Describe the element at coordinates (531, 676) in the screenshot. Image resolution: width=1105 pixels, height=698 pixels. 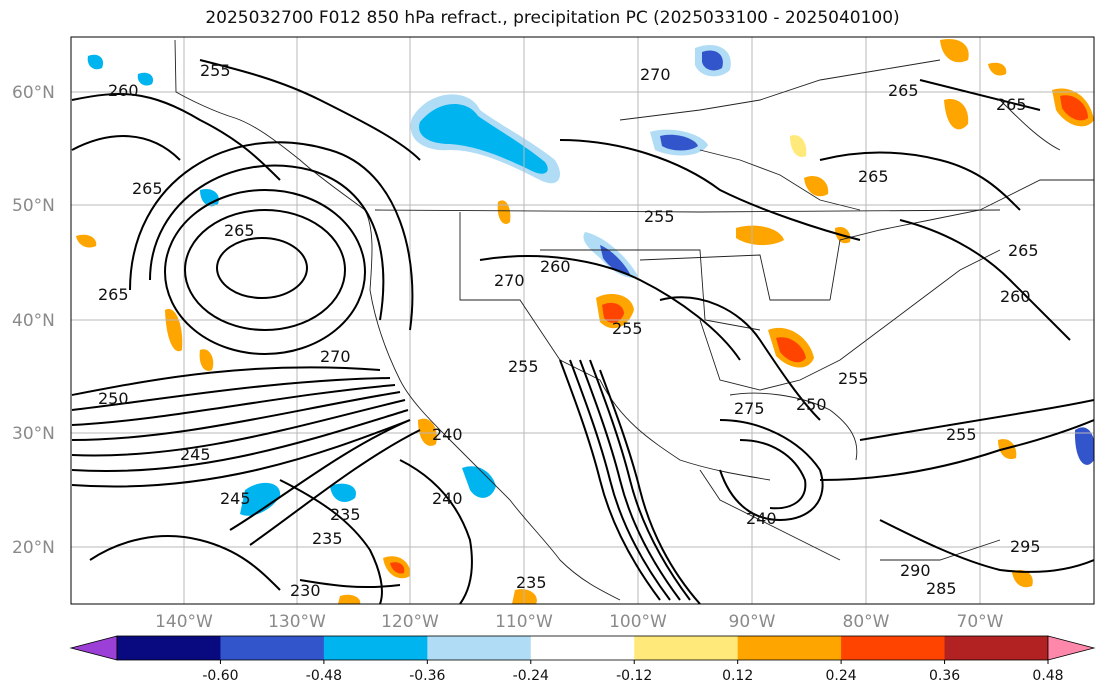
I see `colorbar-tick-label: -0.24` at that location.